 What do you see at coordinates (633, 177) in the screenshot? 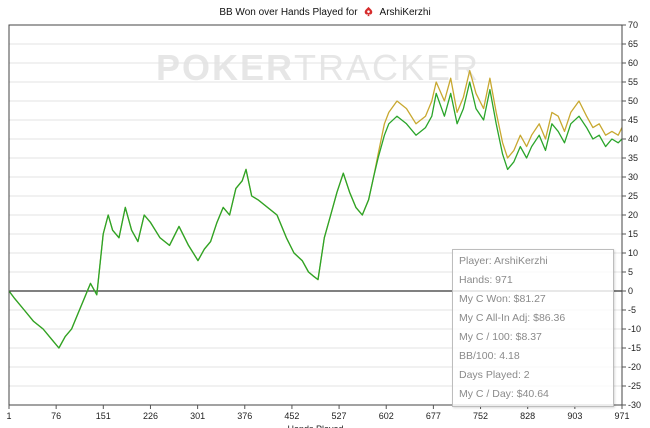
I see `y-tick-label: 30` at bounding box center [633, 177].